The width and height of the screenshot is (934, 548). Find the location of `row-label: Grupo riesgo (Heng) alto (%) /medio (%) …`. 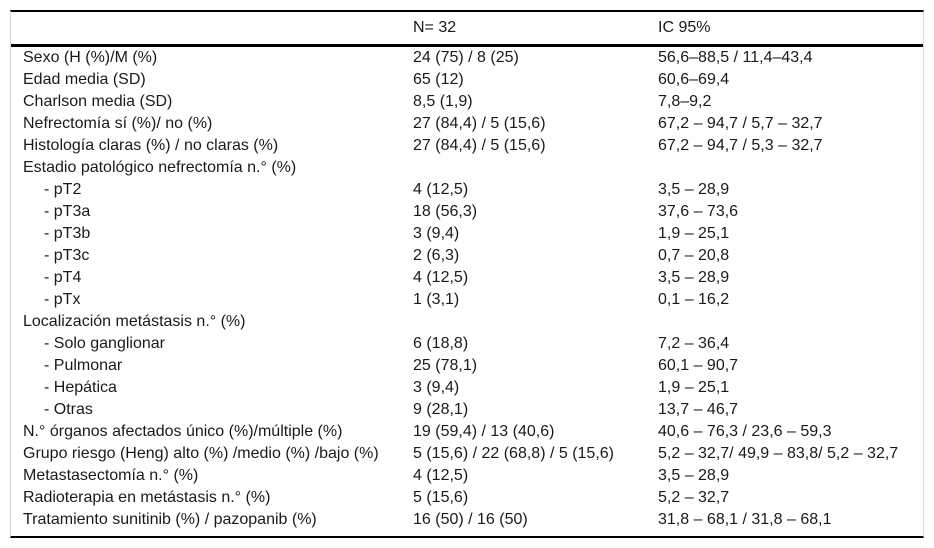

row-label: Grupo riesgo (Heng) alto (%) /medio (%) … is located at coordinates (201, 453).